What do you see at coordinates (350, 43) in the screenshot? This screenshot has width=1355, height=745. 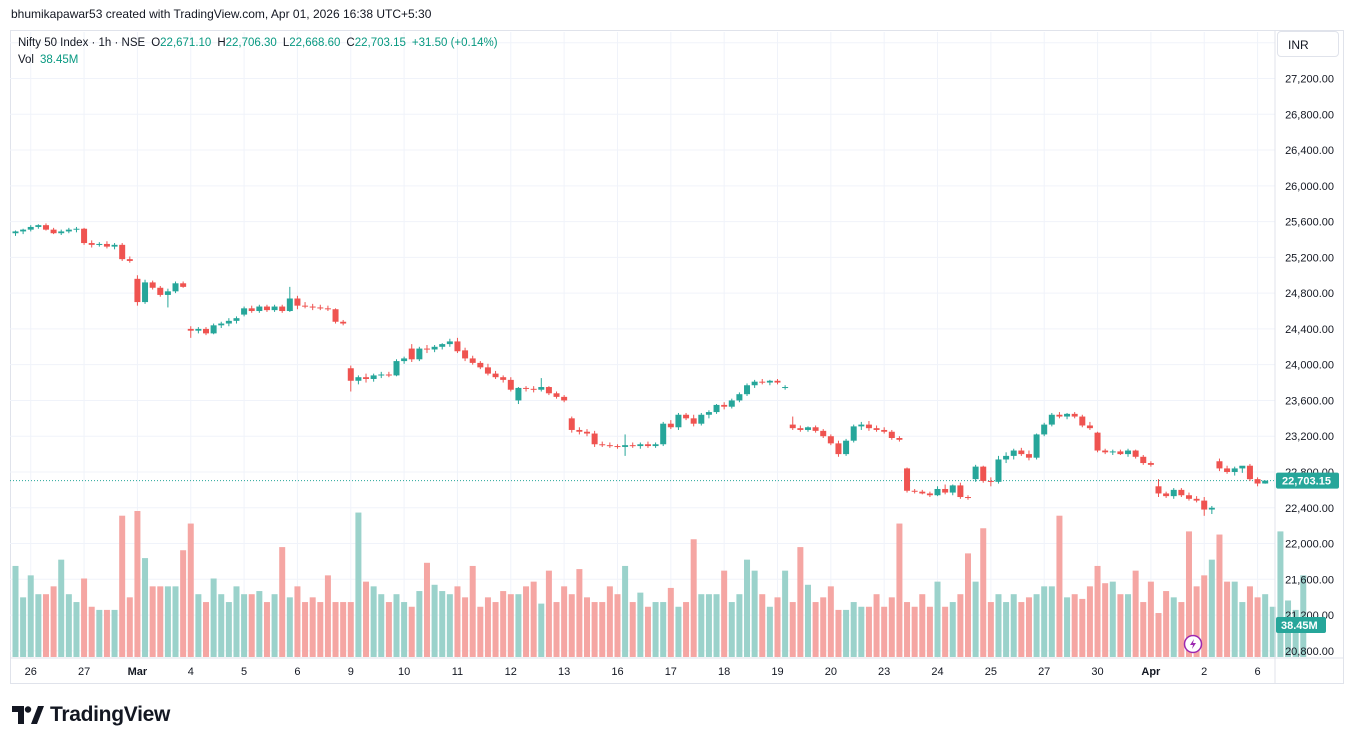 I see `close-label: C` at bounding box center [350, 43].